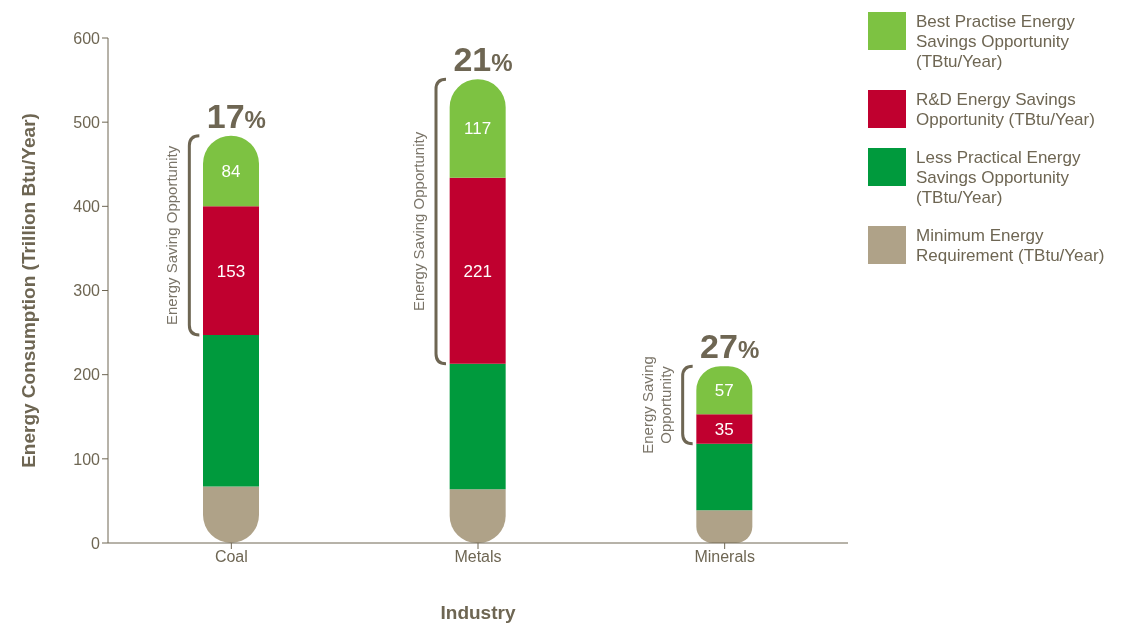  I want to click on data-label: 221, so click(477, 271).